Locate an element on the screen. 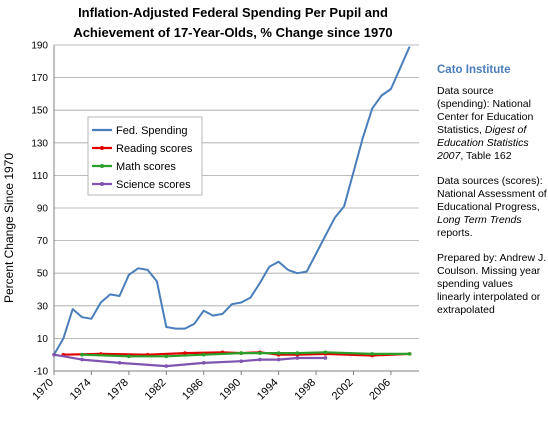  y-tick-label: 70 is located at coordinates (43, 241).